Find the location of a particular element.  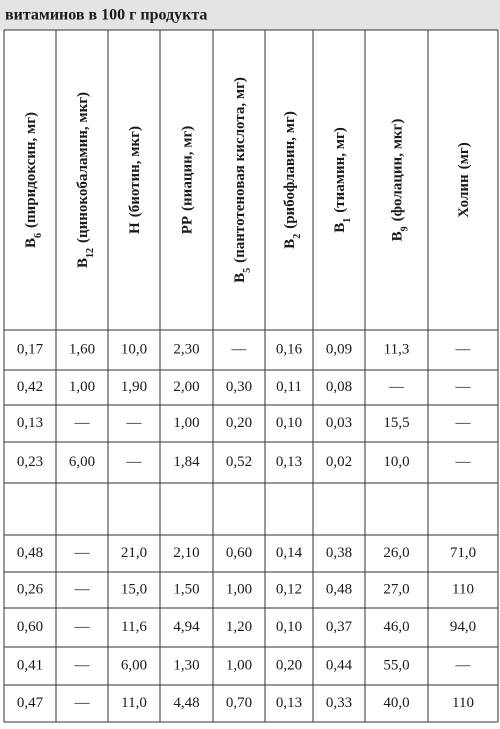

cell-value: 94,0 is located at coordinates (463, 627).